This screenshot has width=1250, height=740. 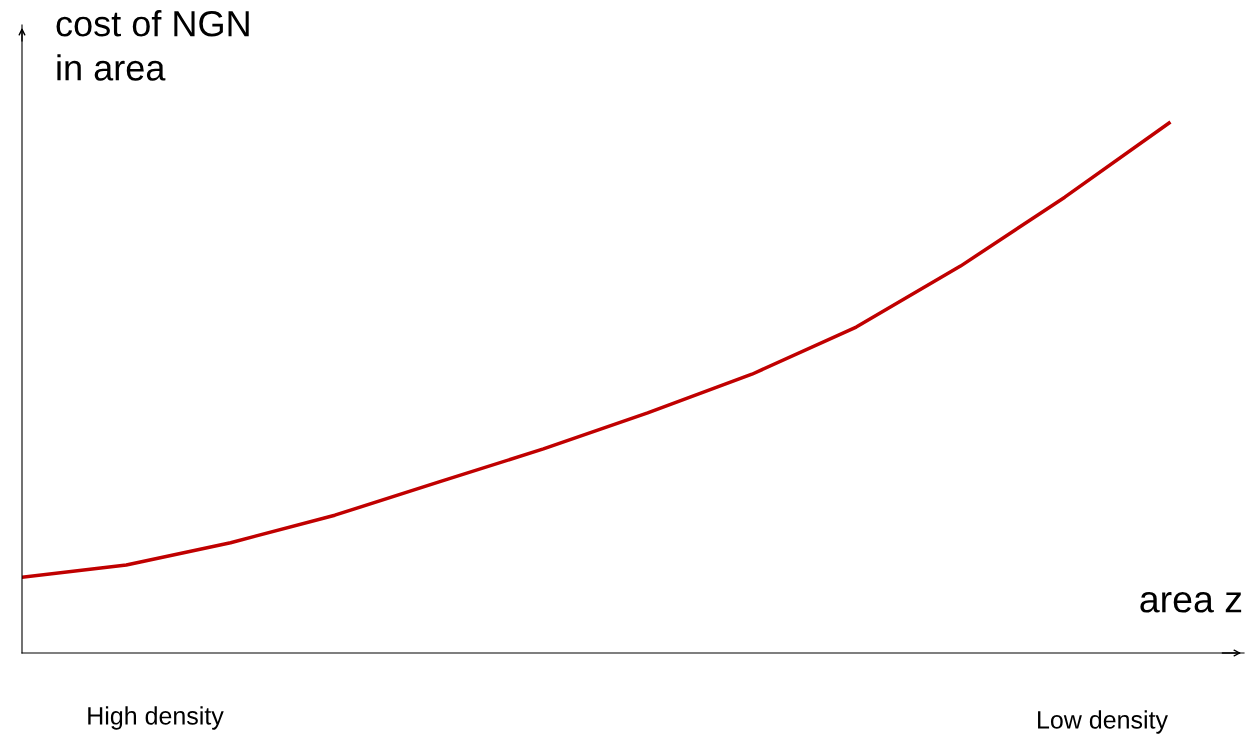 I want to click on text: Low density, so click(x=1103, y=722).